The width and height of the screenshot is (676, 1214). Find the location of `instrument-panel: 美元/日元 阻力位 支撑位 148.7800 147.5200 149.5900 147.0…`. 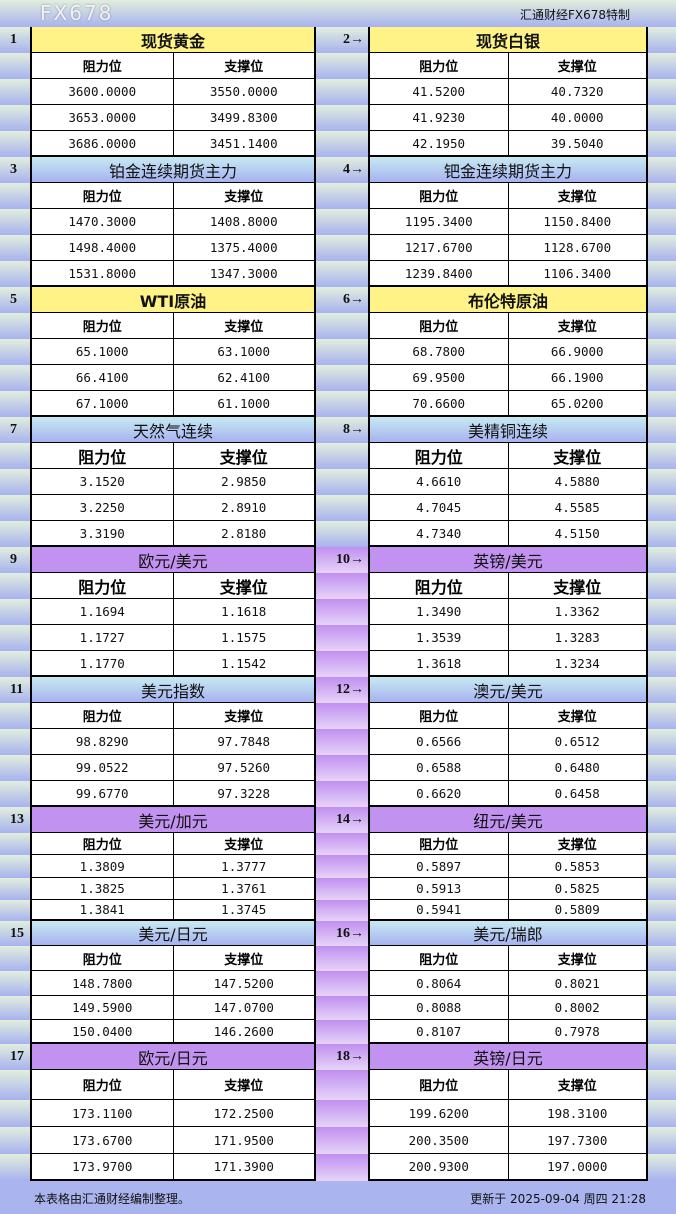

instrument-panel: 美元/日元 阻力位 支撑位 148.7800 147.5200 149.5900 147.0… is located at coordinates (173, 982).